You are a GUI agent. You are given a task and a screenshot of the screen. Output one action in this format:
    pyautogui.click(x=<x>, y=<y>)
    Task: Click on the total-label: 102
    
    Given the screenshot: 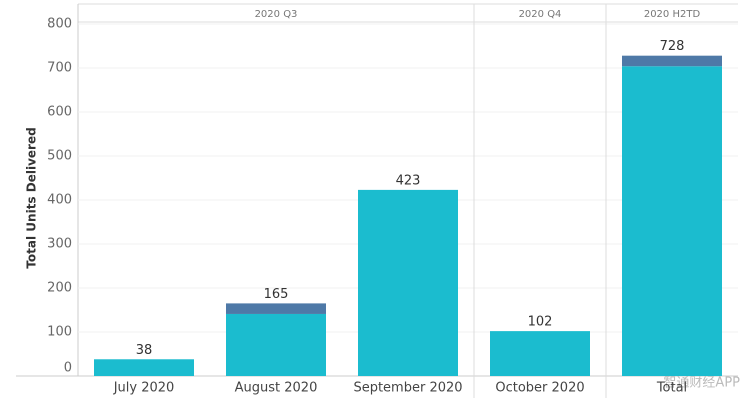 What is the action you would take?
    pyautogui.click(x=540, y=322)
    